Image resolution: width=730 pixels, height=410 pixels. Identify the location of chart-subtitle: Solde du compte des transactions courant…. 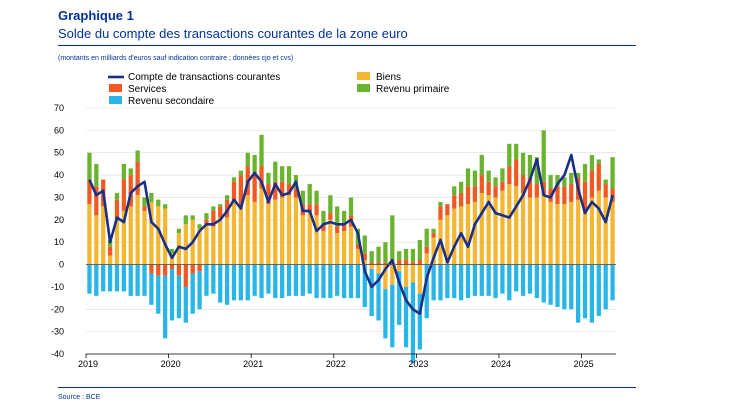
(233, 33).